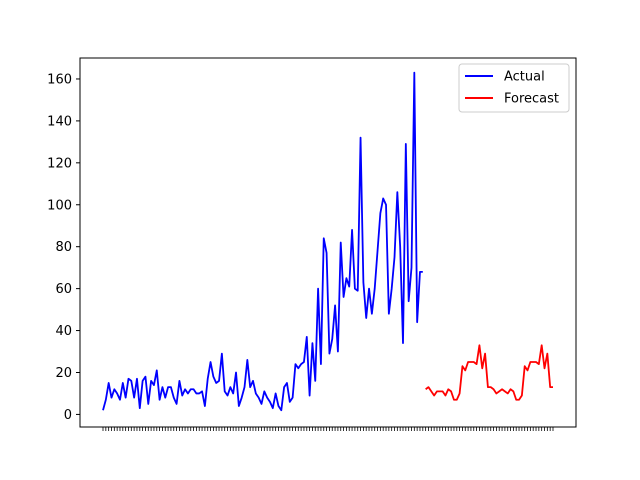 This screenshot has height=480, width=640. I want to click on legend-label-actual: Actual, so click(524, 77).